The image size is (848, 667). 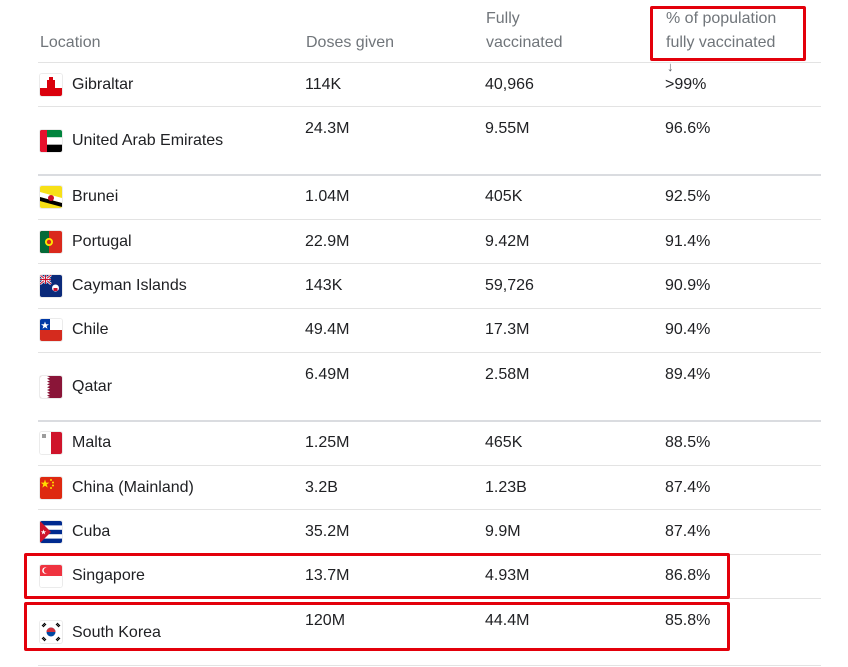 What do you see at coordinates (429, 532) in the screenshot?
I see `table-row: Cuba 35.2M 9.9M 87.4%` at bounding box center [429, 532].